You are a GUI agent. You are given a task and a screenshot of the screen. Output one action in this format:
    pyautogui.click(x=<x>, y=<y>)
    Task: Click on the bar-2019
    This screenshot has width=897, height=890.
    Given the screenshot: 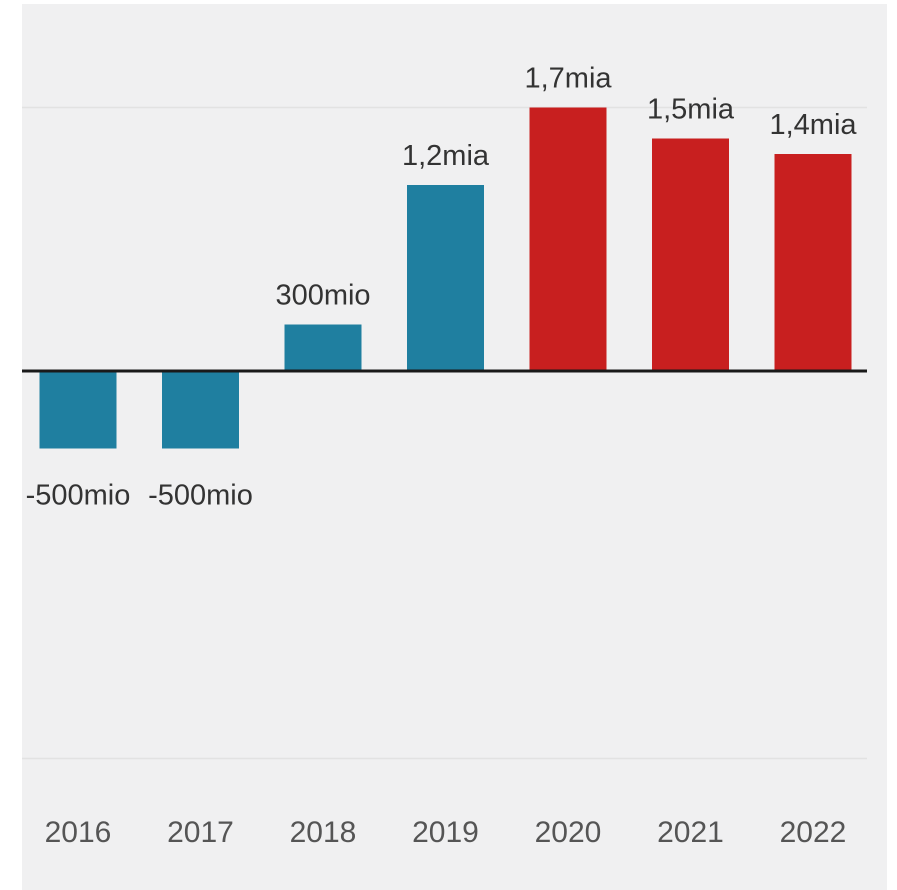 What is the action you would take?
    pyautogui.click(x=445, y=278)
    